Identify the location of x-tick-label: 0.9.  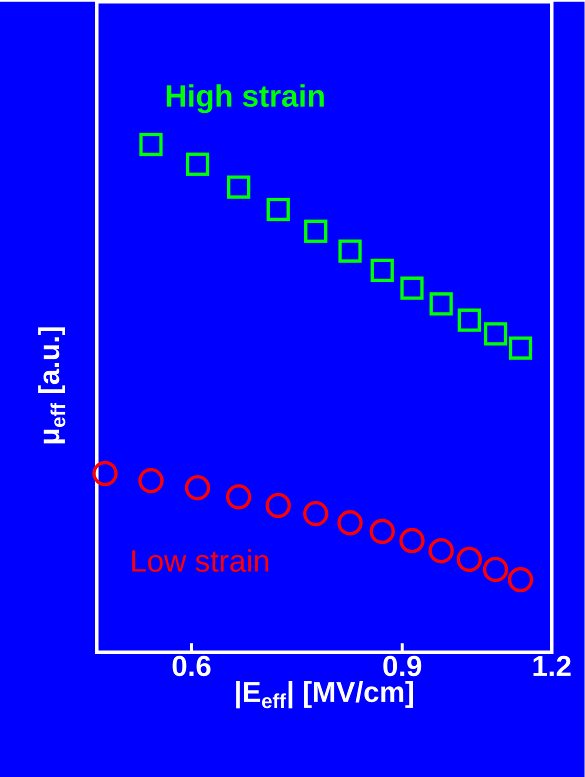
(403, 666).